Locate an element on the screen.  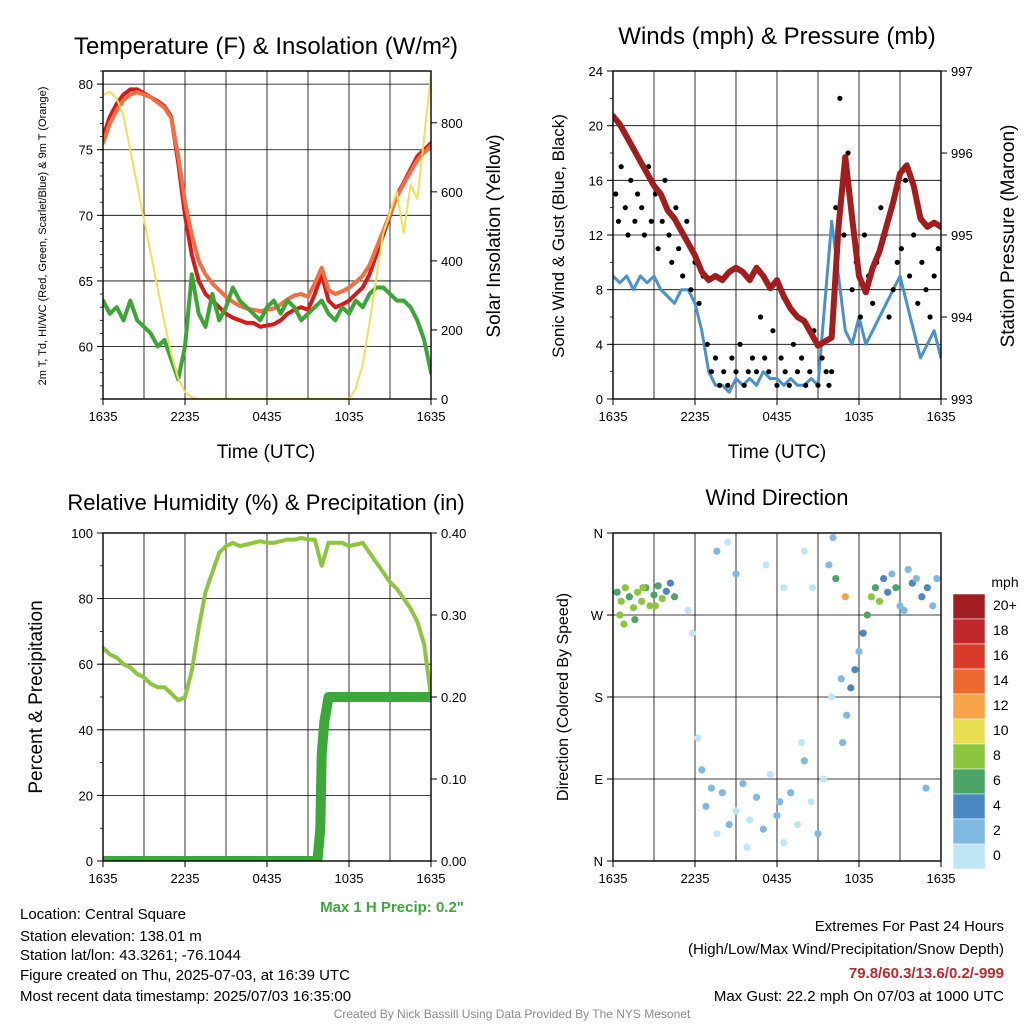
plot-area is located at coordinates (777, 244).